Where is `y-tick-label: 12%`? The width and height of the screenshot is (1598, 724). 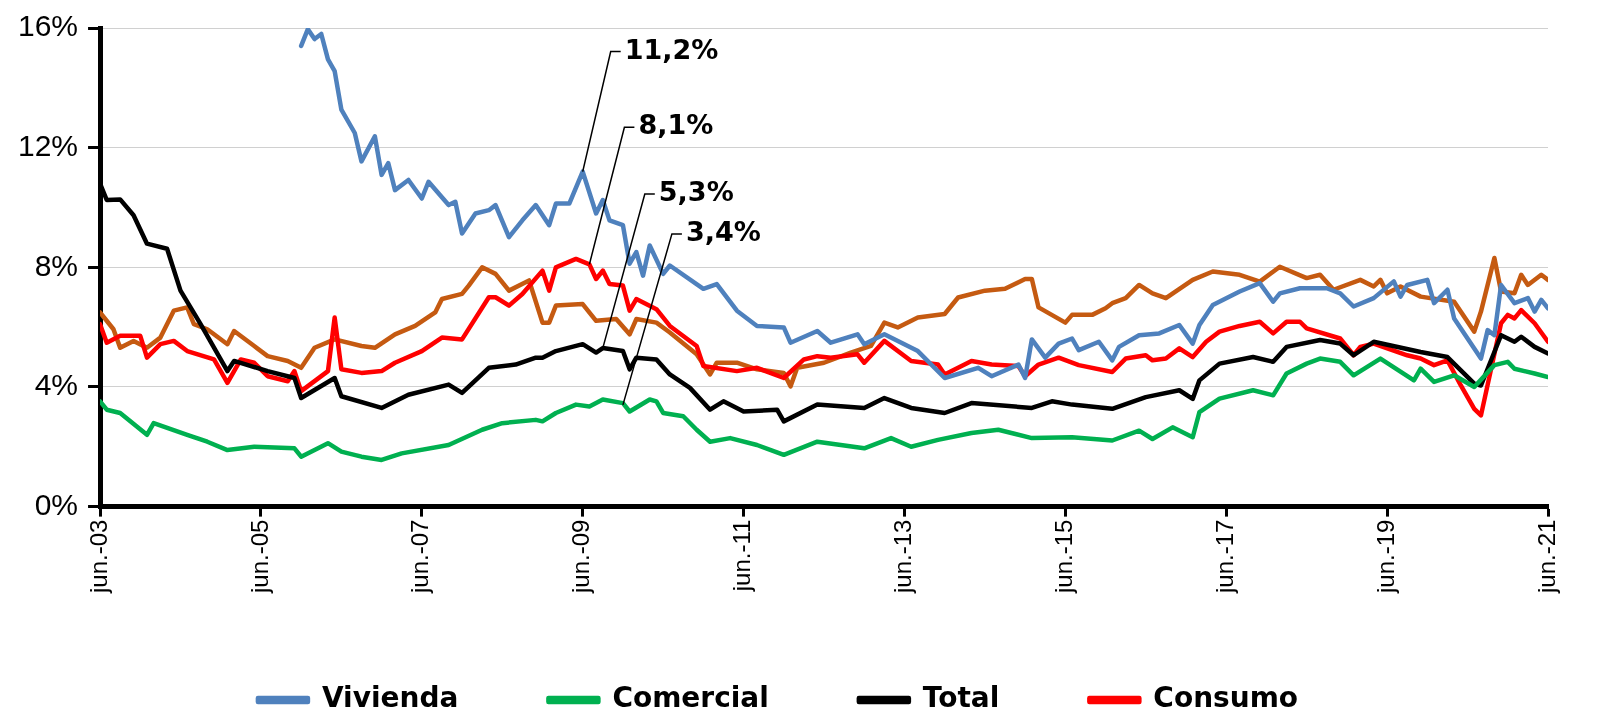
y-tick-label: 12% is located at coordinates (48, 145).